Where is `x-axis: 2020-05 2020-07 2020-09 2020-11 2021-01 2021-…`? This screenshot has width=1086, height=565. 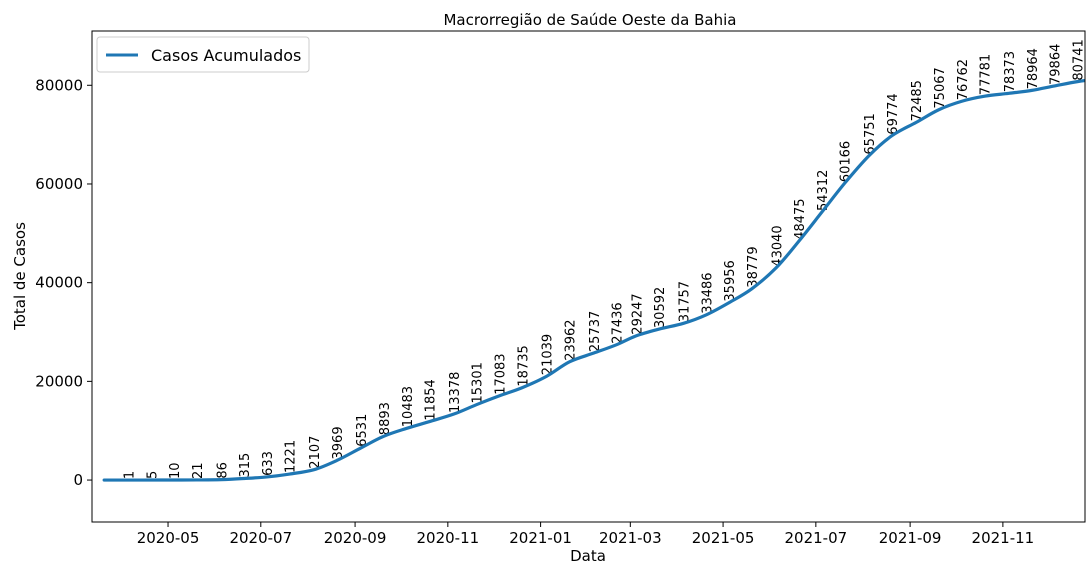
x-axis: 2020-05 2020-07 2020-09 2020-11 2021-01 2021-… is located at coordinates (586, 534).